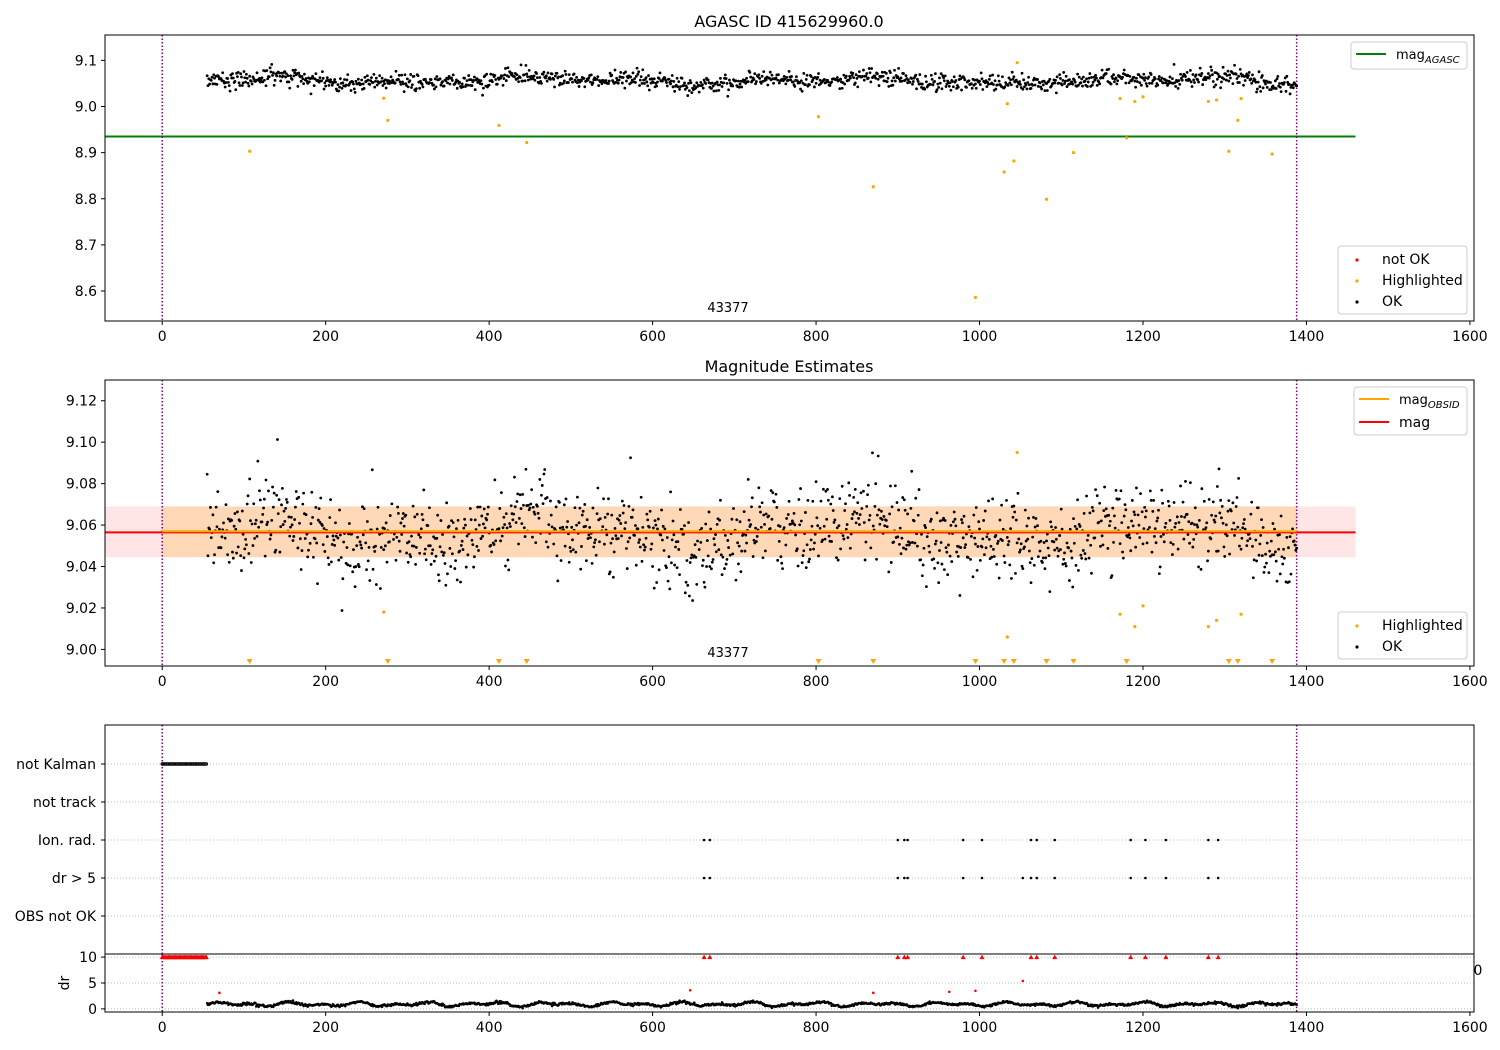  Describe the element at coordinates (1442, 60) in the screenshot. I see `legend-label-sub: AGASC` at that location.